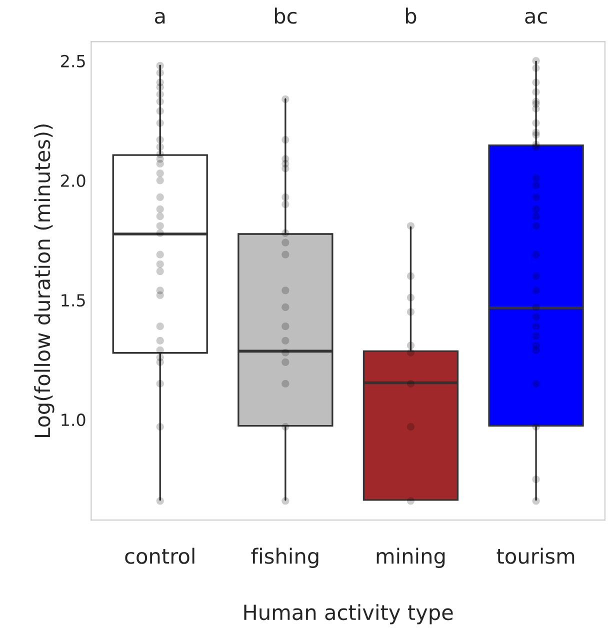 This screenshot has width=608, height=642. What do you see at coordinates (73, 300) in the screenshot?
I see `y-tick-label: 1.5` at bounding box center [73, 300].